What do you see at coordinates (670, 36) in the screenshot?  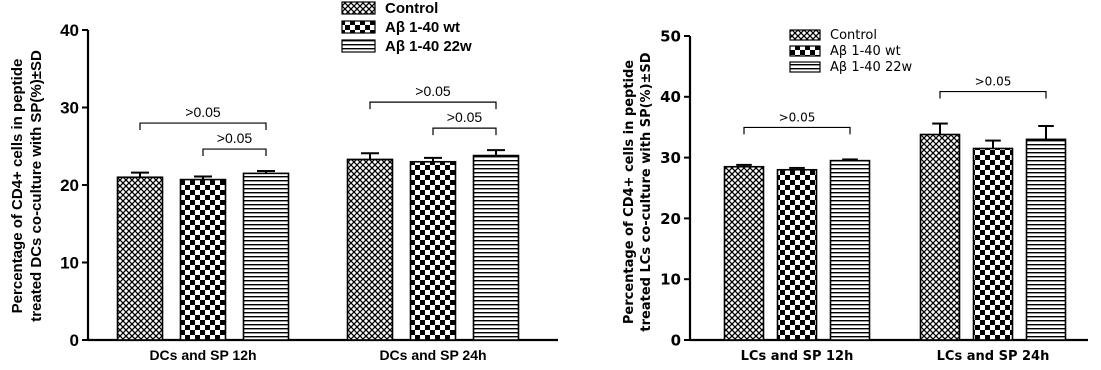 I see `y-tick-label: 50` at bounding box center [670, 36].